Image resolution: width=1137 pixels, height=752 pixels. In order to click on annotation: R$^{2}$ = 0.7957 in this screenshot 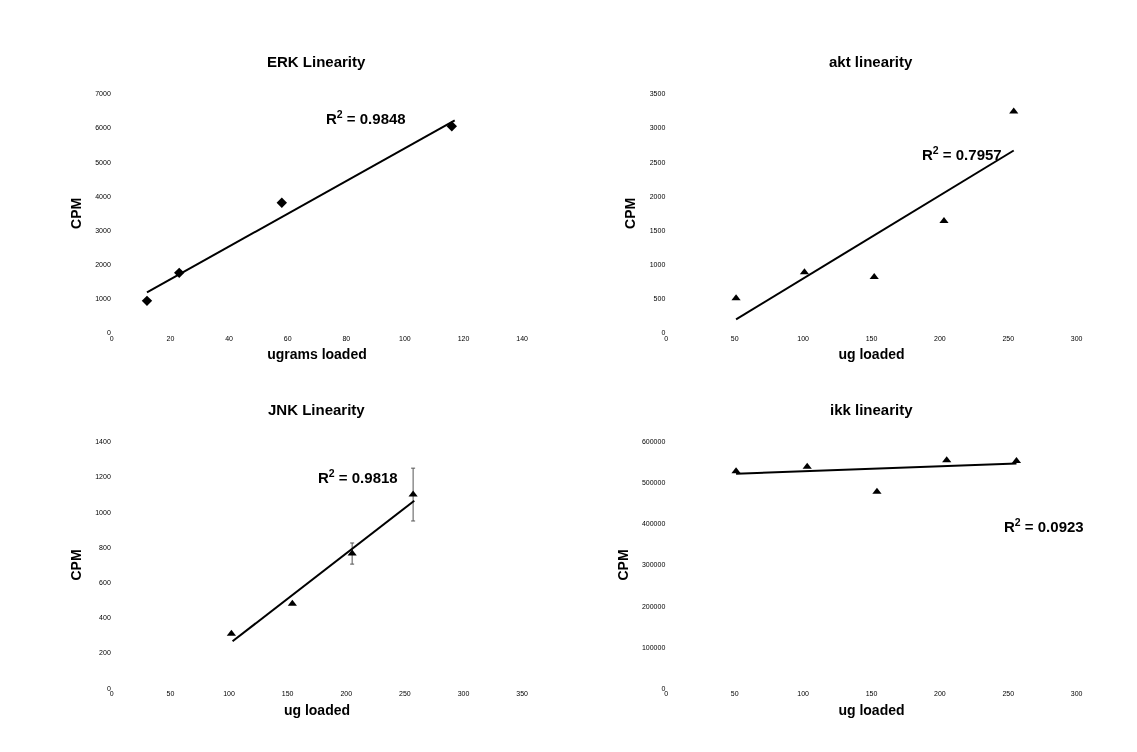, I will do `click(962, 154)`.